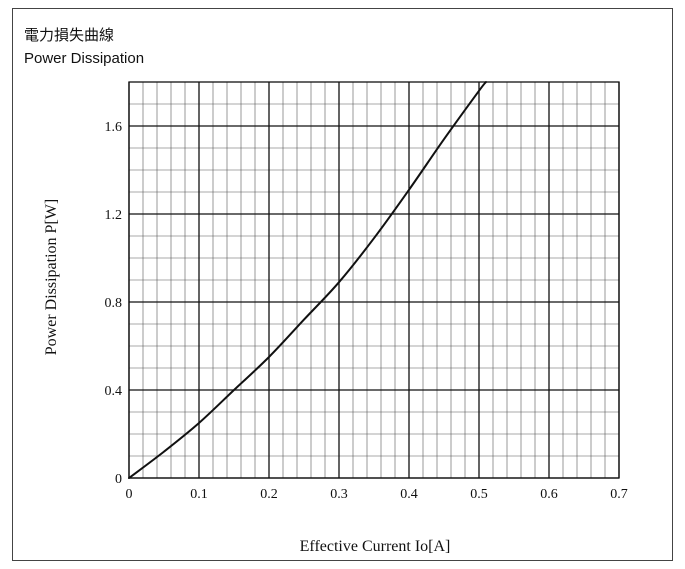  I want to click on x-tick-label: 0.1, so click(199, 494).